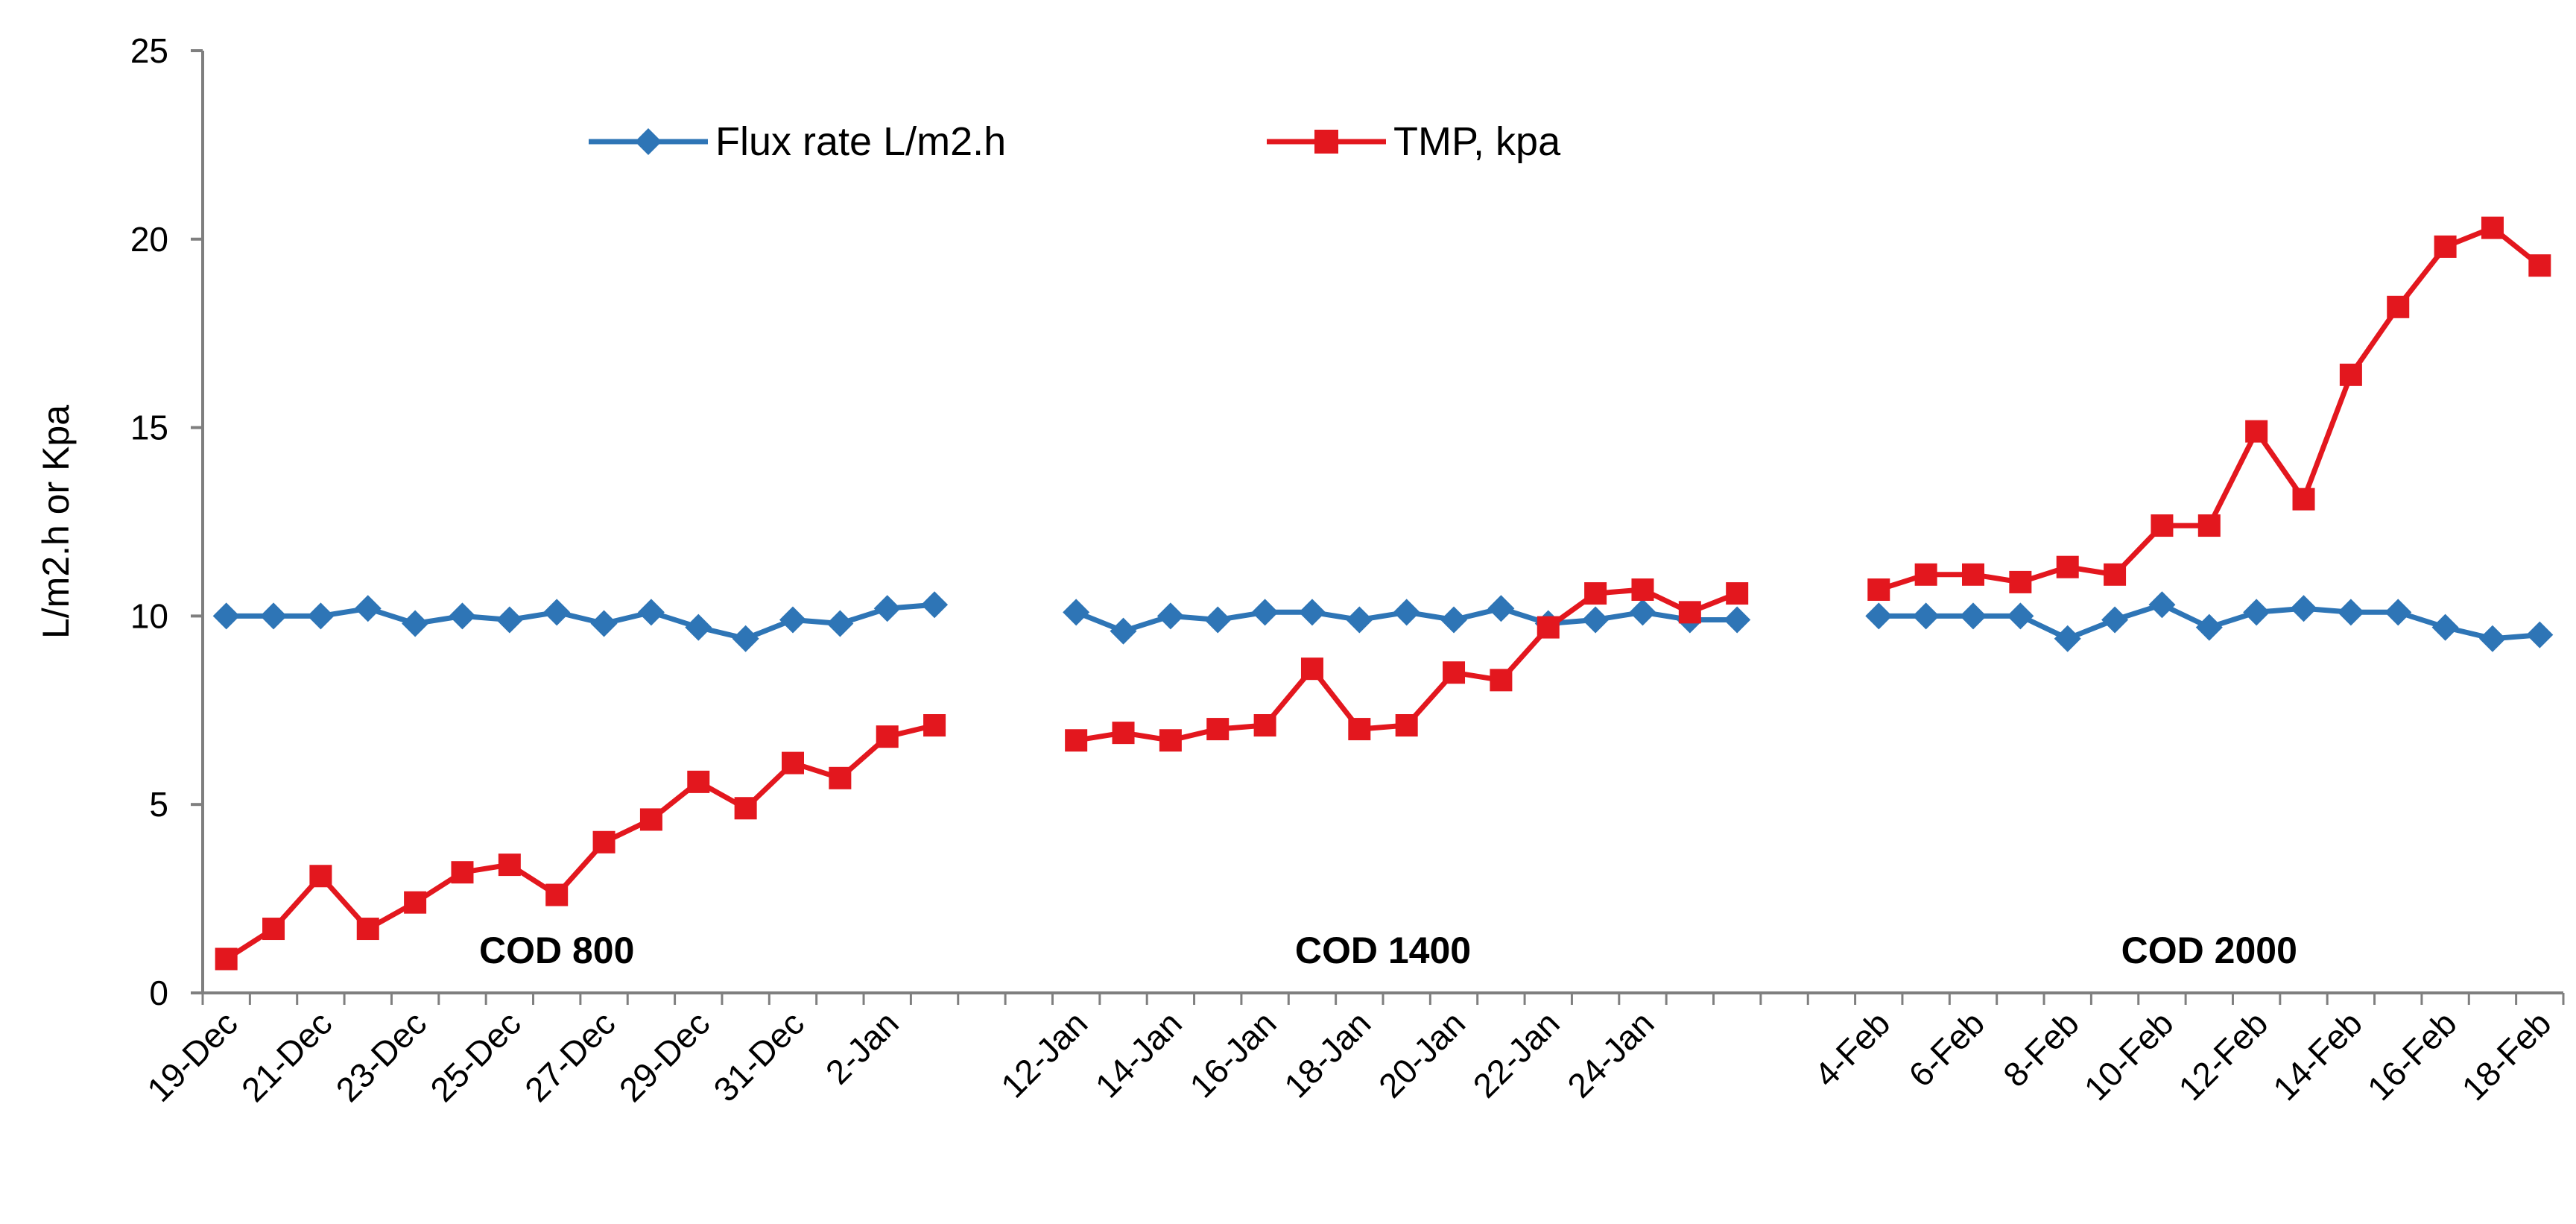  What do you see at coordinates (1611, 1054) in the screenshot?
I see `x-tick-label: 24-Jan` at bounding box center [1611, 1054].